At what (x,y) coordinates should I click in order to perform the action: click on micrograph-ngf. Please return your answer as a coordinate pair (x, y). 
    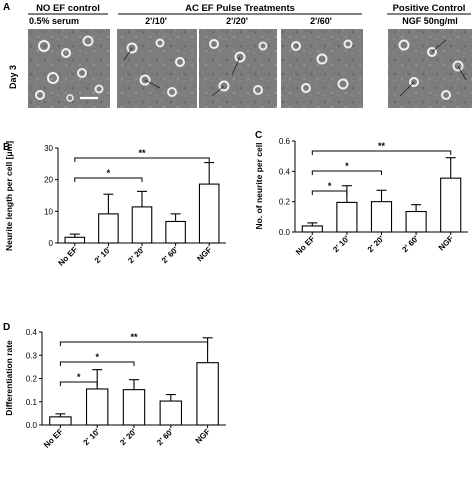
    Looking at the image, I should click on (430, 68).